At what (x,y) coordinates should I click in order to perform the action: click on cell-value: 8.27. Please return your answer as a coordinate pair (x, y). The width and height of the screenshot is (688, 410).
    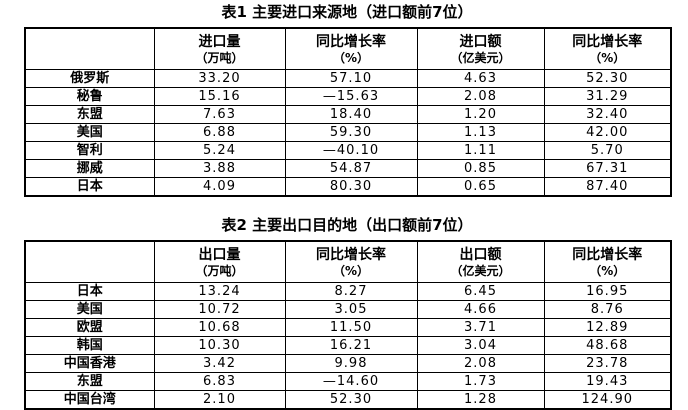
    Looking at the image, I should click on (351, 291).